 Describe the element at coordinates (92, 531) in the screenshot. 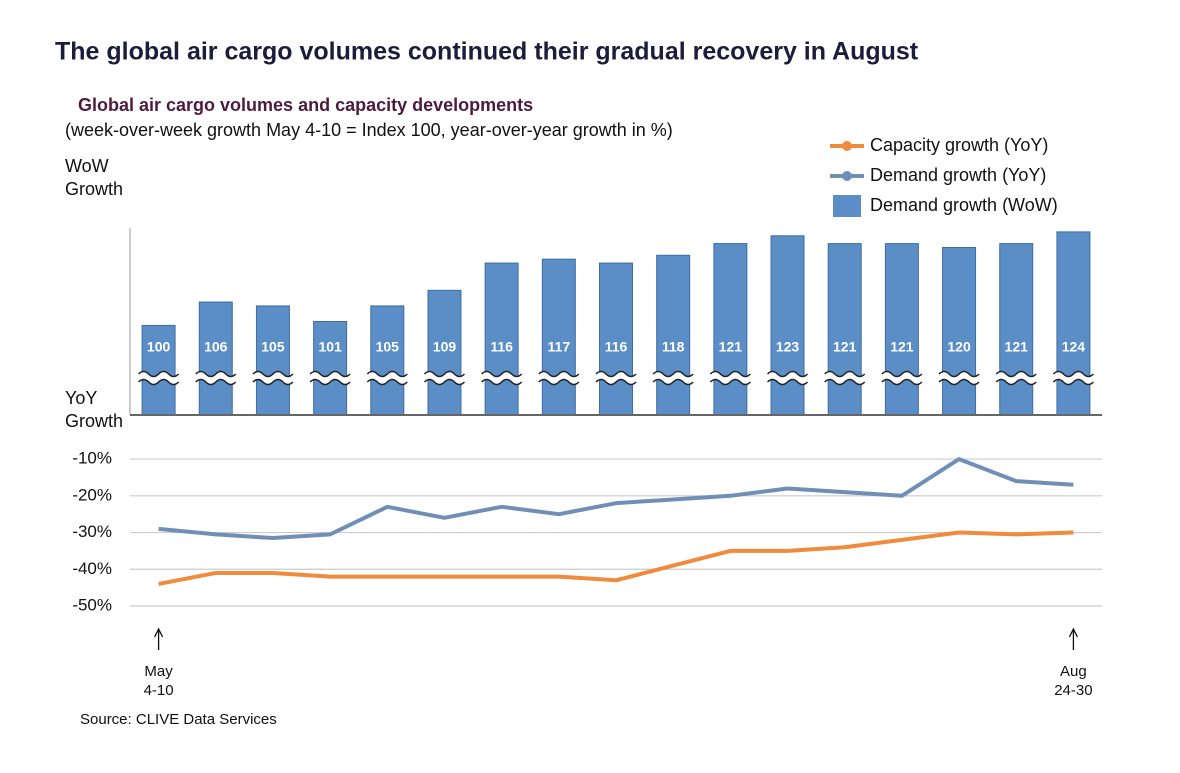

I see `y-tick-label: -30%` at that location.